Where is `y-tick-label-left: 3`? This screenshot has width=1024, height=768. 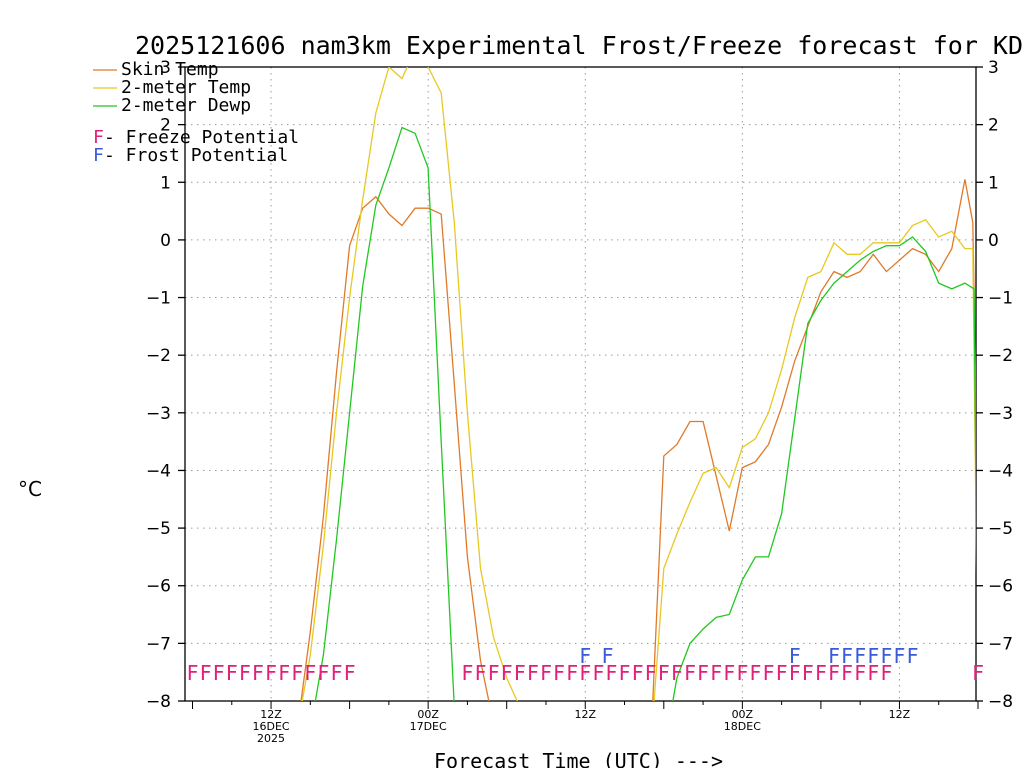
y-tick-label-left: 3 is located at coordinates (165, 68).